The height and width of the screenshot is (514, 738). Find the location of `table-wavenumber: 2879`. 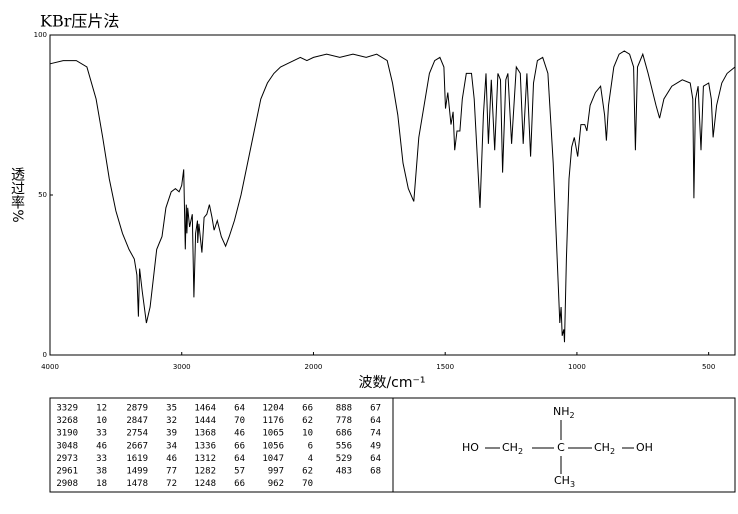

table-wavenumber: 2879 is located at coordinates (137, 409).